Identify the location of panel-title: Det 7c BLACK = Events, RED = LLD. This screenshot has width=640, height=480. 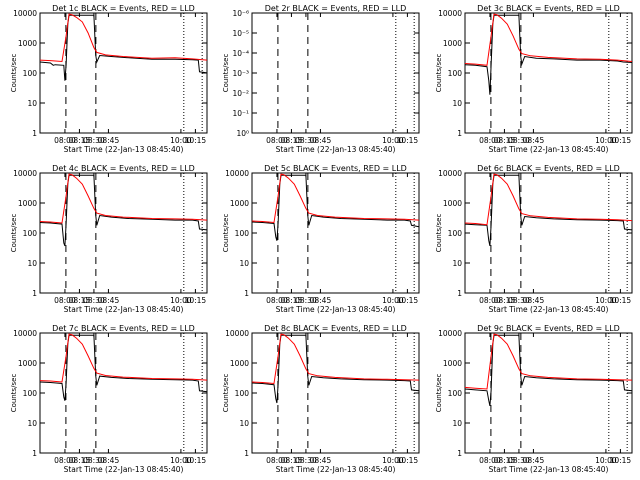
(123, 328).